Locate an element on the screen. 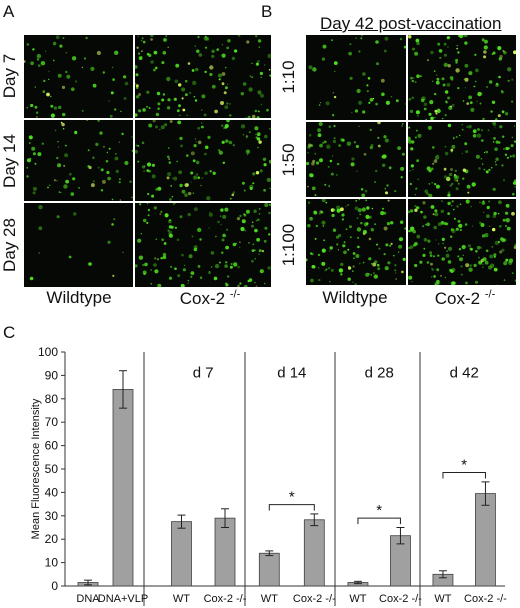 Image resolution: width=520 pixels, height=608 pixels. panel-a-day14-cox2-image is located at coordinates (203, 160).